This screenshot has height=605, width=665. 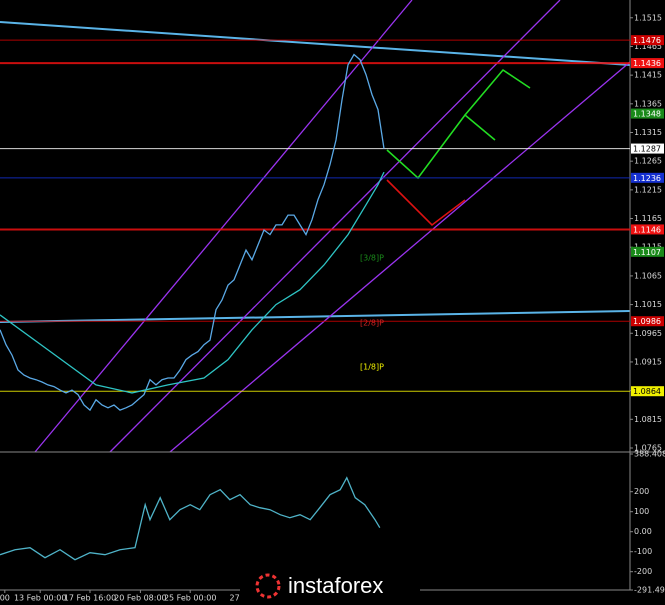 I want to click on y-tick-label: 1.1215, so click(x=648, y=189).